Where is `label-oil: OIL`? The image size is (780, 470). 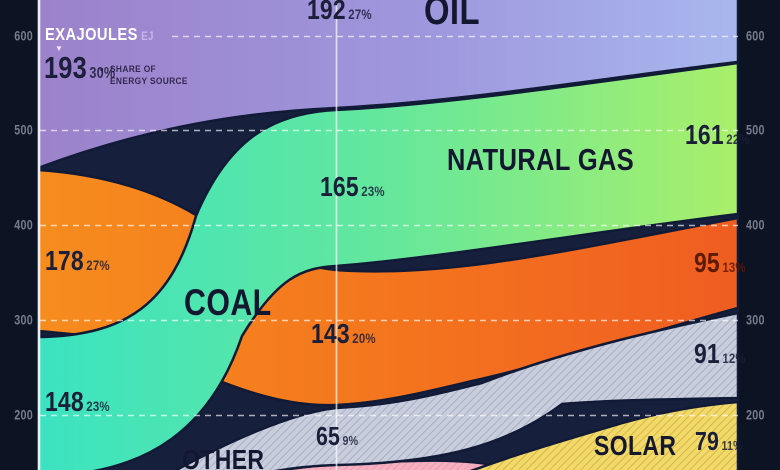
label-oil: OIL is located at coordinates (452, 15).